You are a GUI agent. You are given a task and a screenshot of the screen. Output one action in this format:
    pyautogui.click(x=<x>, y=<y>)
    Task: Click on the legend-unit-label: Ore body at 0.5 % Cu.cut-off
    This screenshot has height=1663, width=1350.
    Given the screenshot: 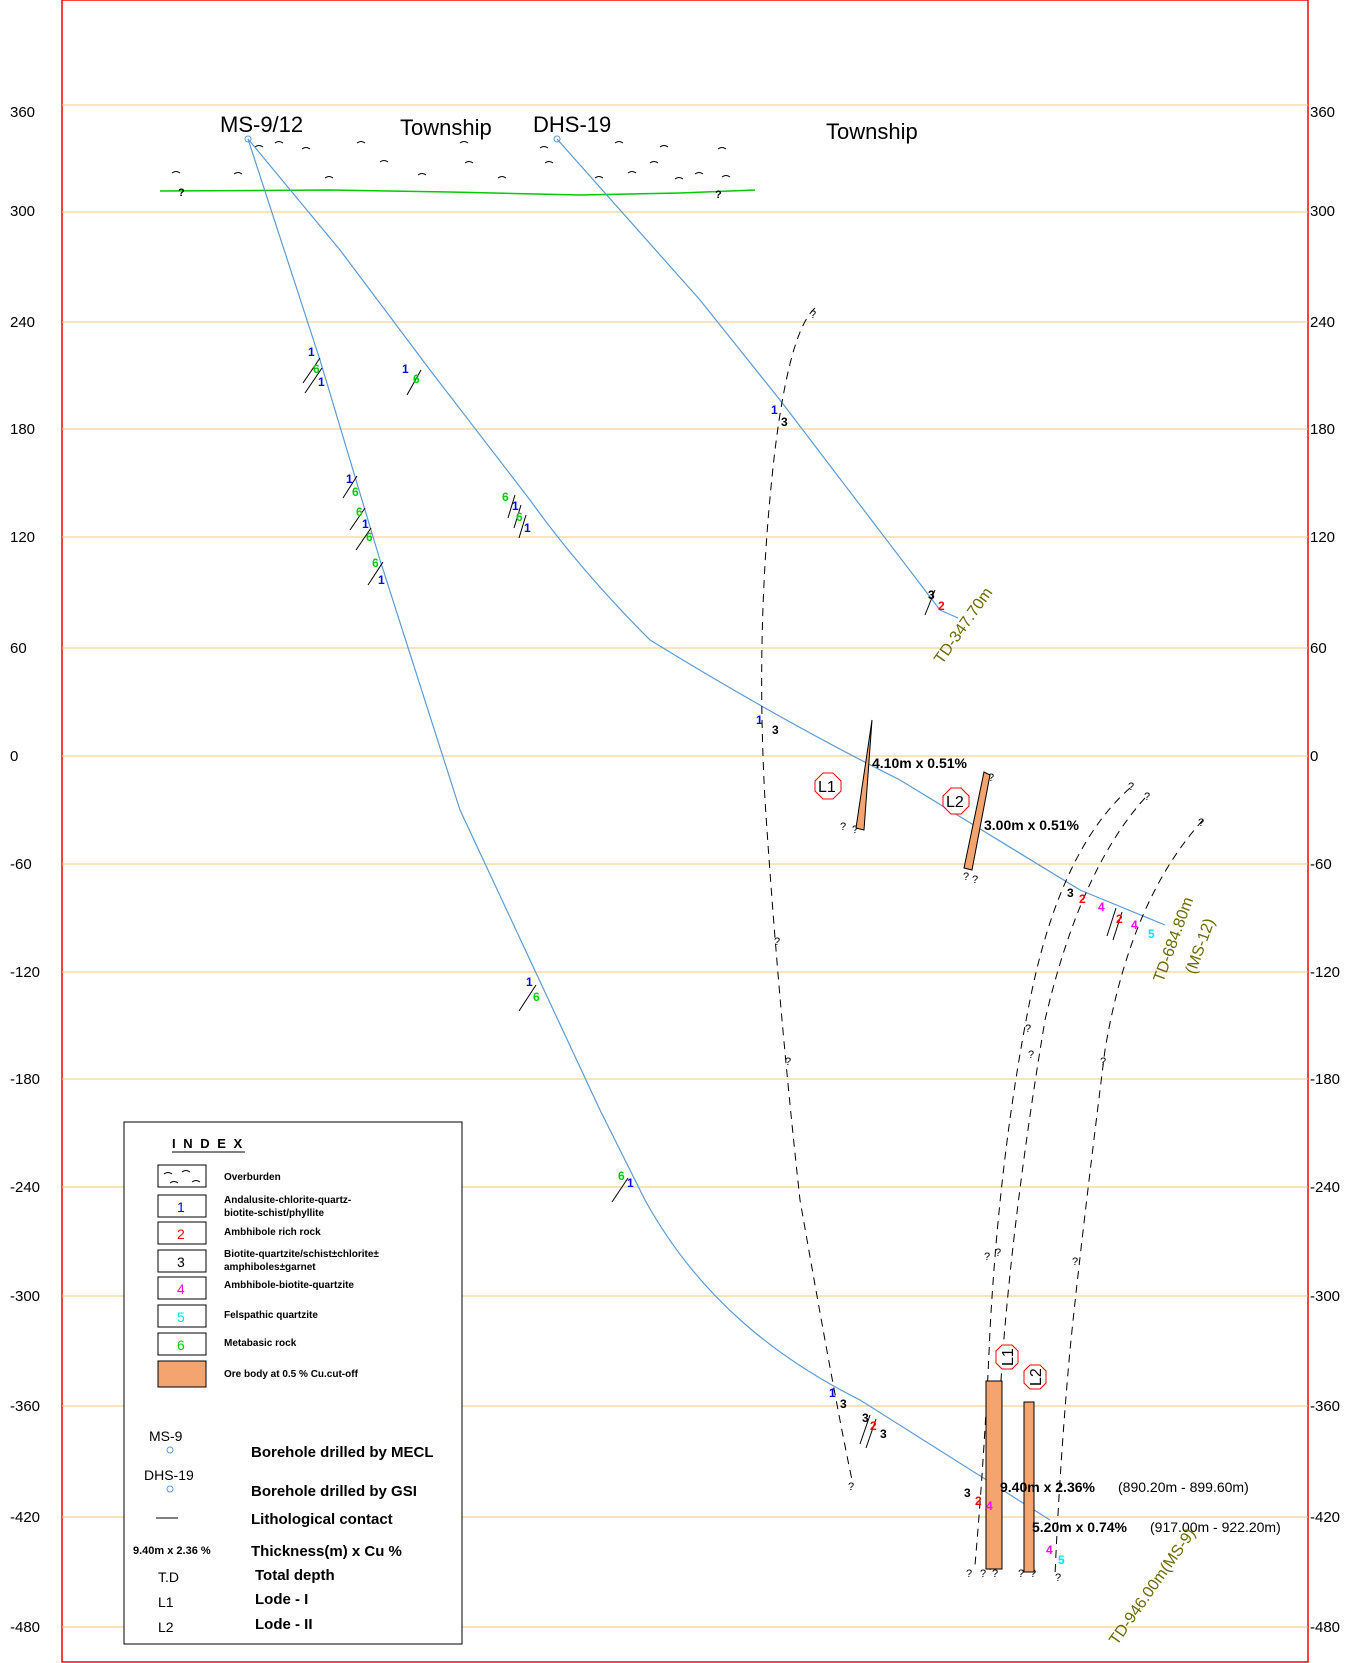 What is the action you would take?
    pyautogui.click(x=291, y=1374)
    